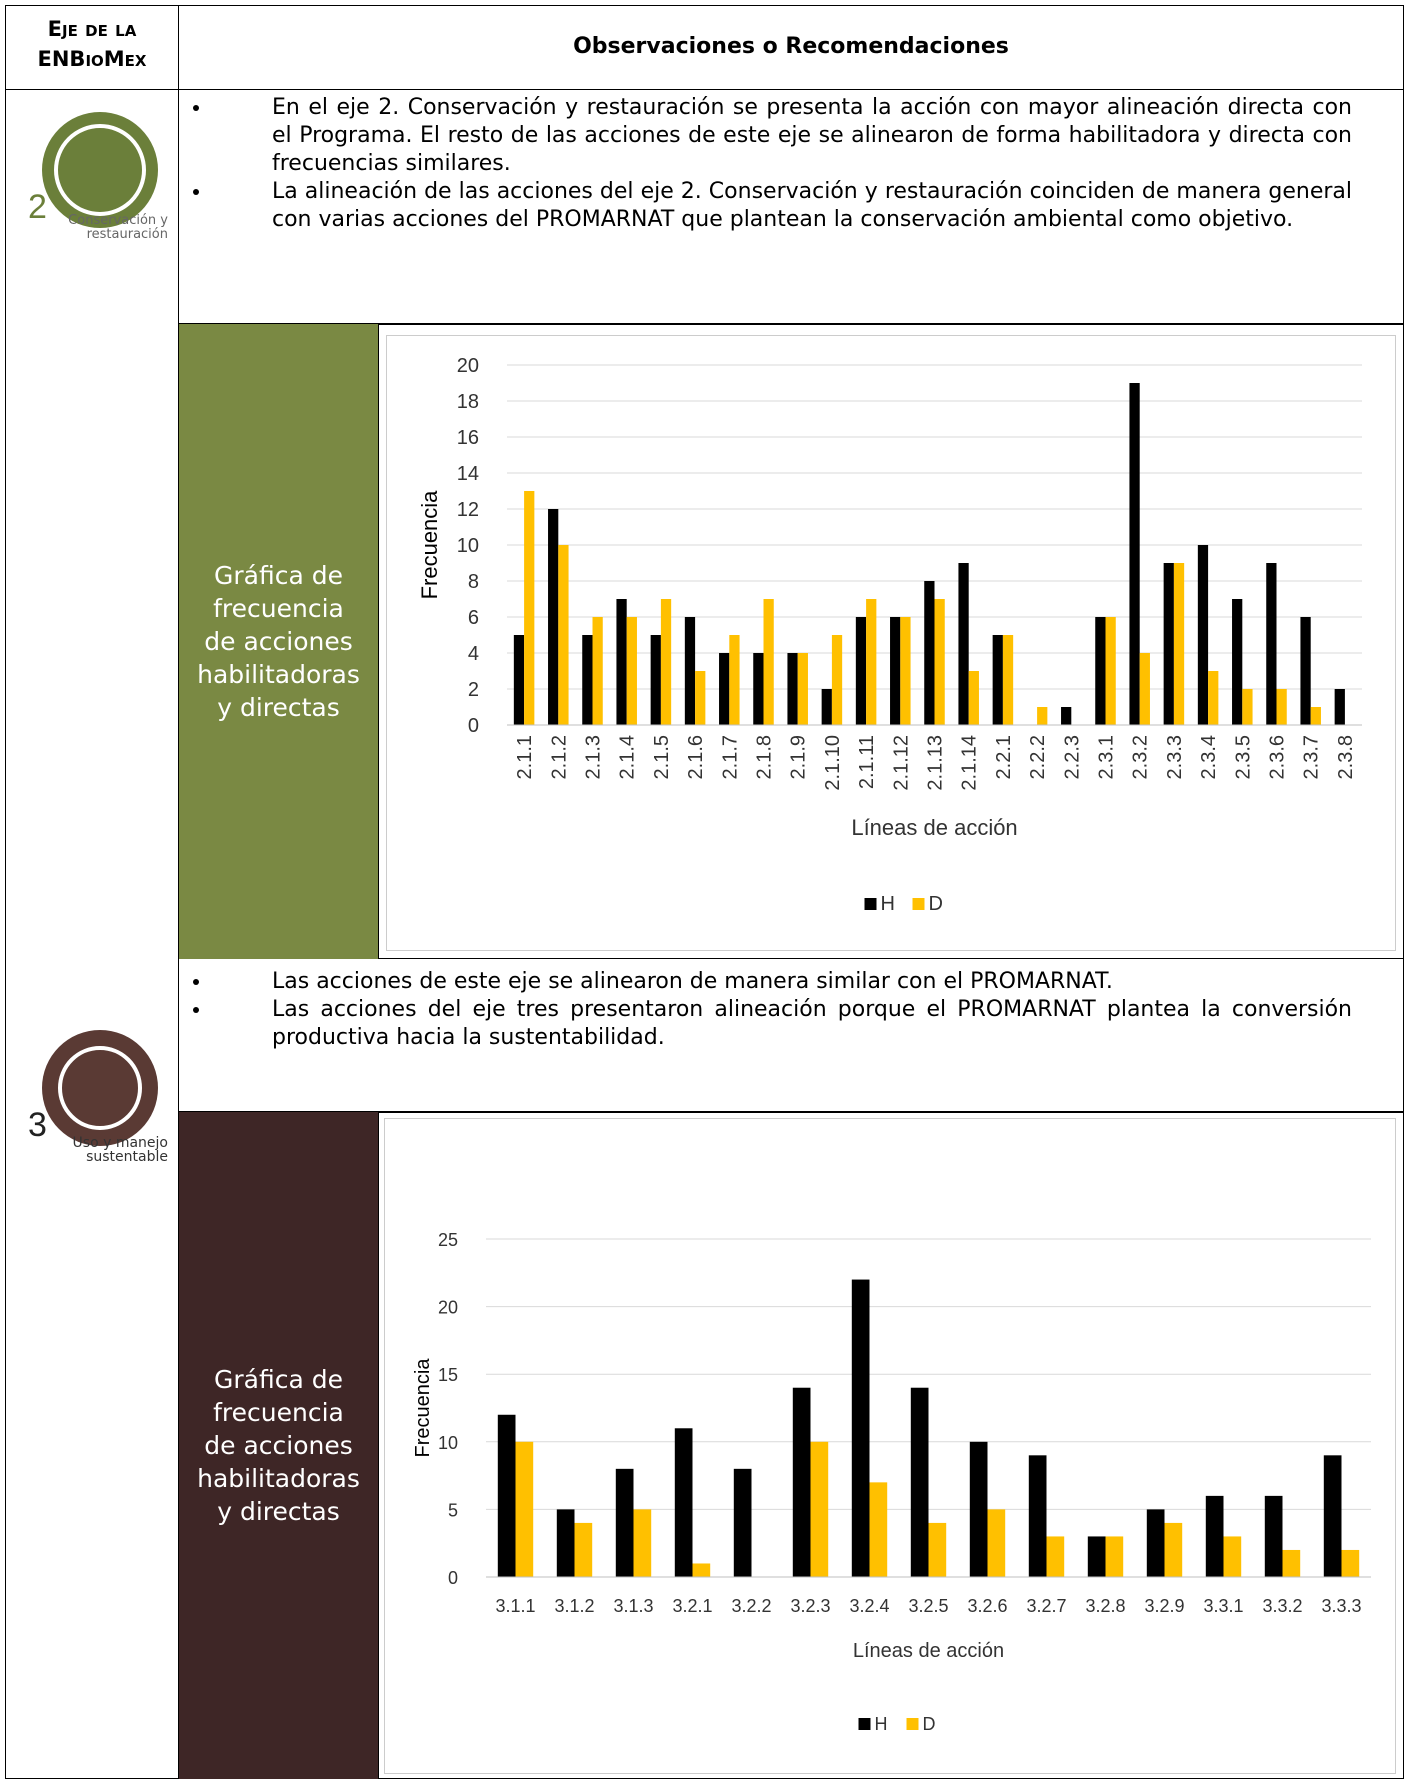 The height and width of the screenshot is (1779, 1407). I want to click on x-tick-label: 3.2.8, so click(1105, 1606).